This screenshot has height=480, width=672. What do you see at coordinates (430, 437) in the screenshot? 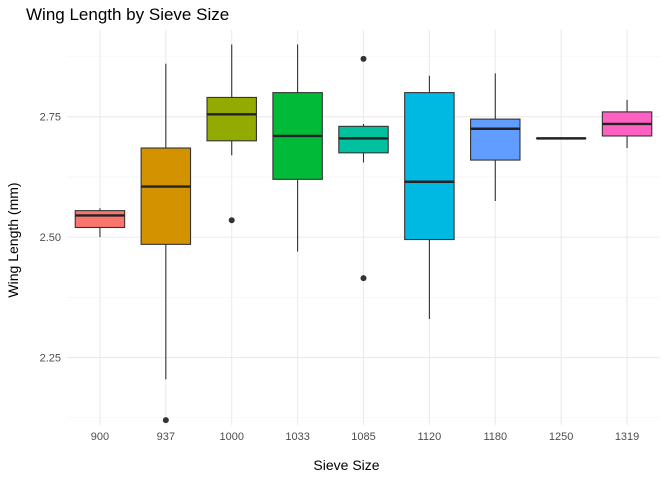
I see `x-tick-label: 1120` at bounding box center [430, 437].